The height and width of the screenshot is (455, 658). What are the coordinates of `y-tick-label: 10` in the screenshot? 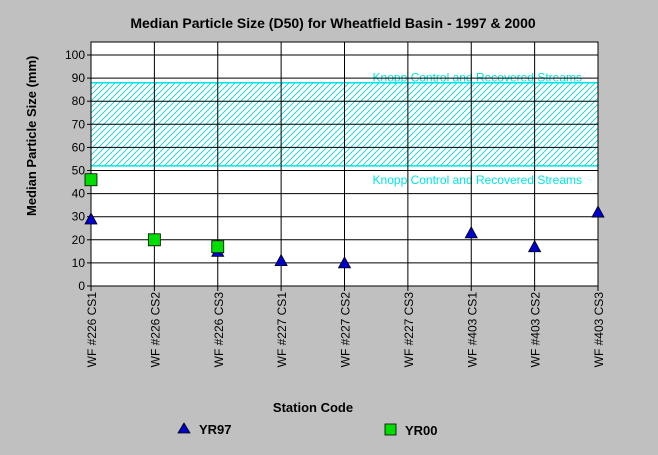 It's located at (79, 263).